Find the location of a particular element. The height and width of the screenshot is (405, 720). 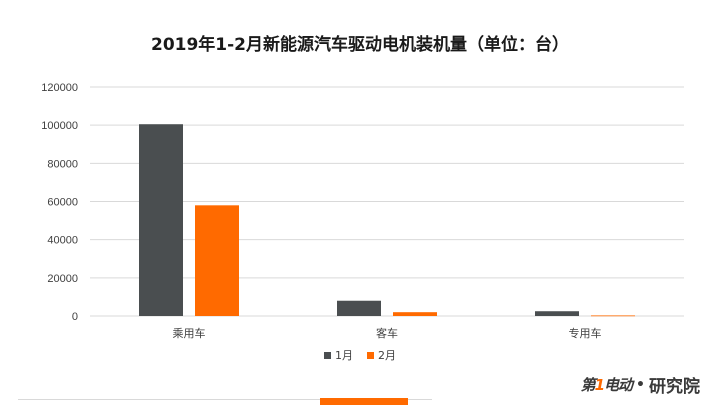

x-category-label: 乘用车 is located at coordinates (189, 333).